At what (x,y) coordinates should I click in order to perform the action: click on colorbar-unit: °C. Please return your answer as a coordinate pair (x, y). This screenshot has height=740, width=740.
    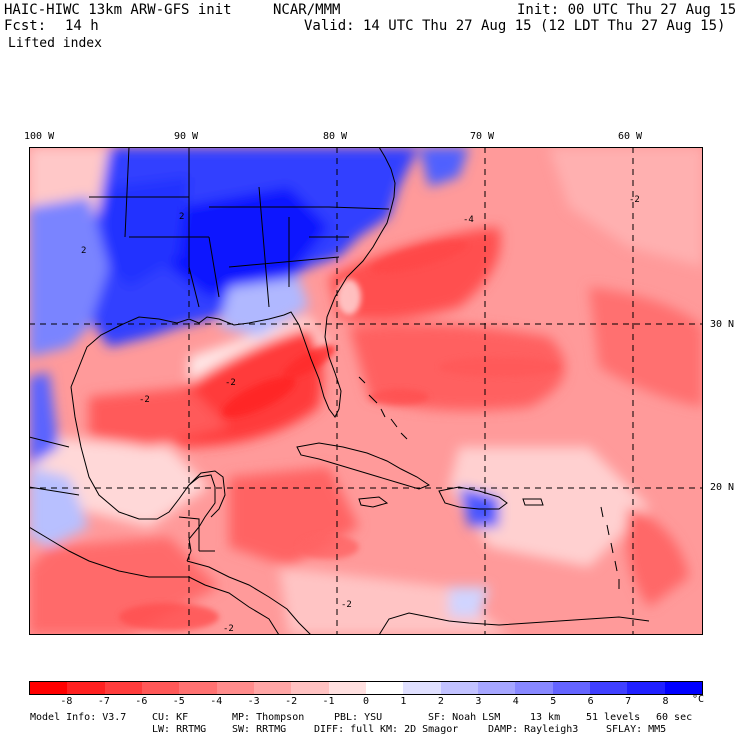
    Looking at the image, I should click on (698, 699).